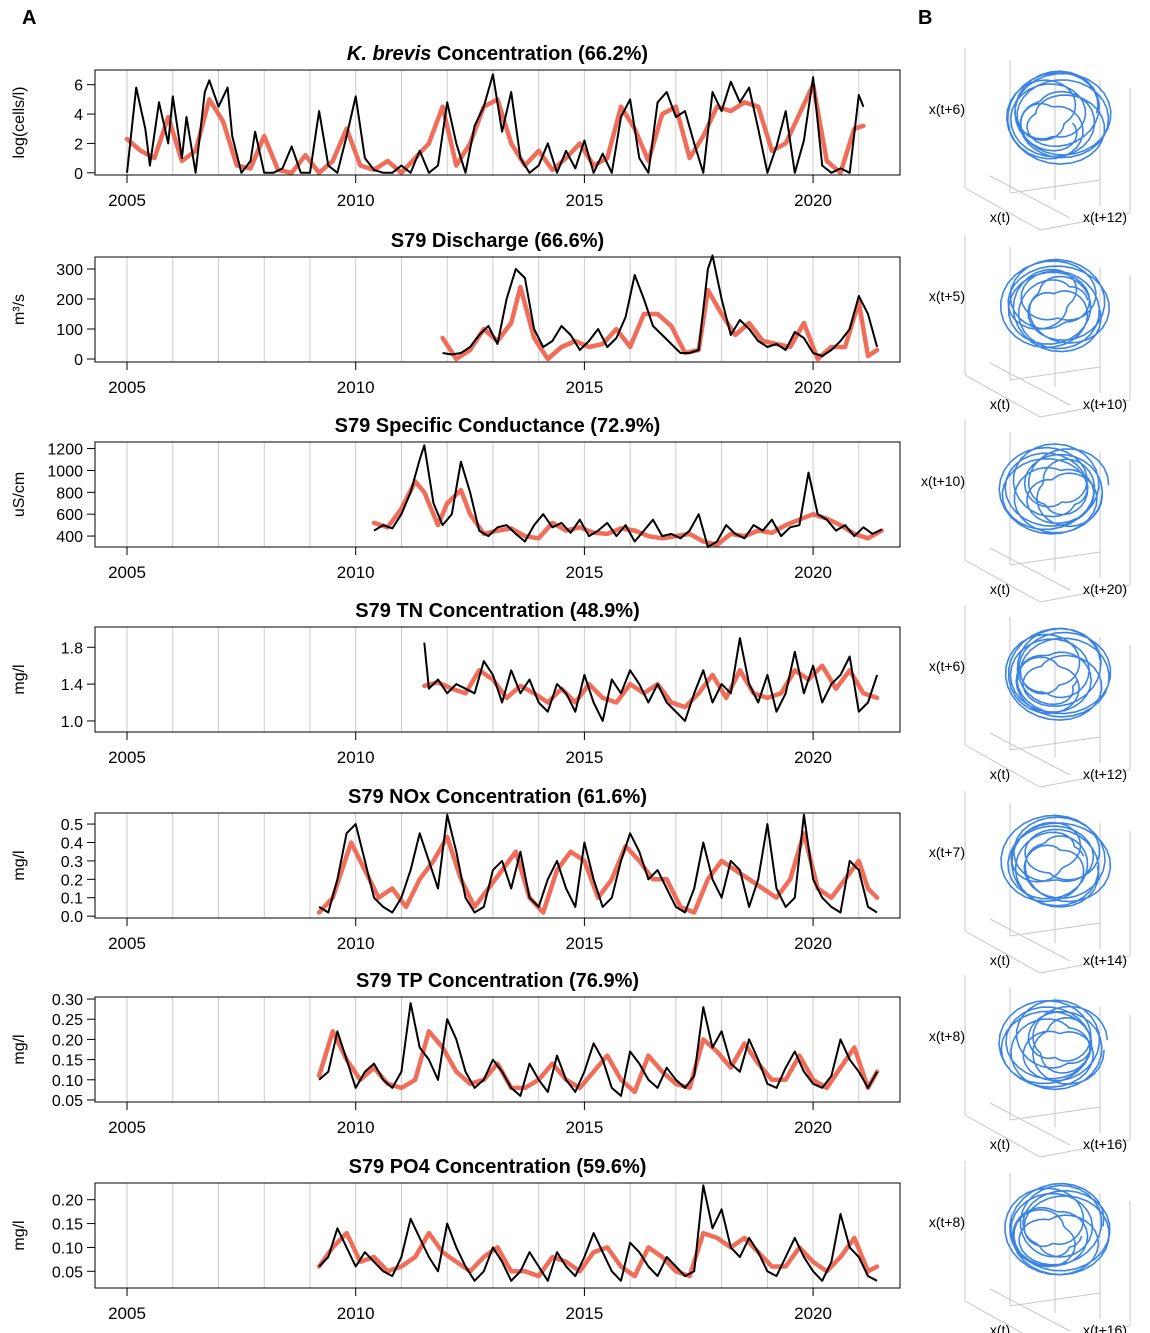 The height and width of the screenshot is (1333, 1150). I want to click on attractor-3: x(t+10) x(t) x(t+20), so click(1026, 511).